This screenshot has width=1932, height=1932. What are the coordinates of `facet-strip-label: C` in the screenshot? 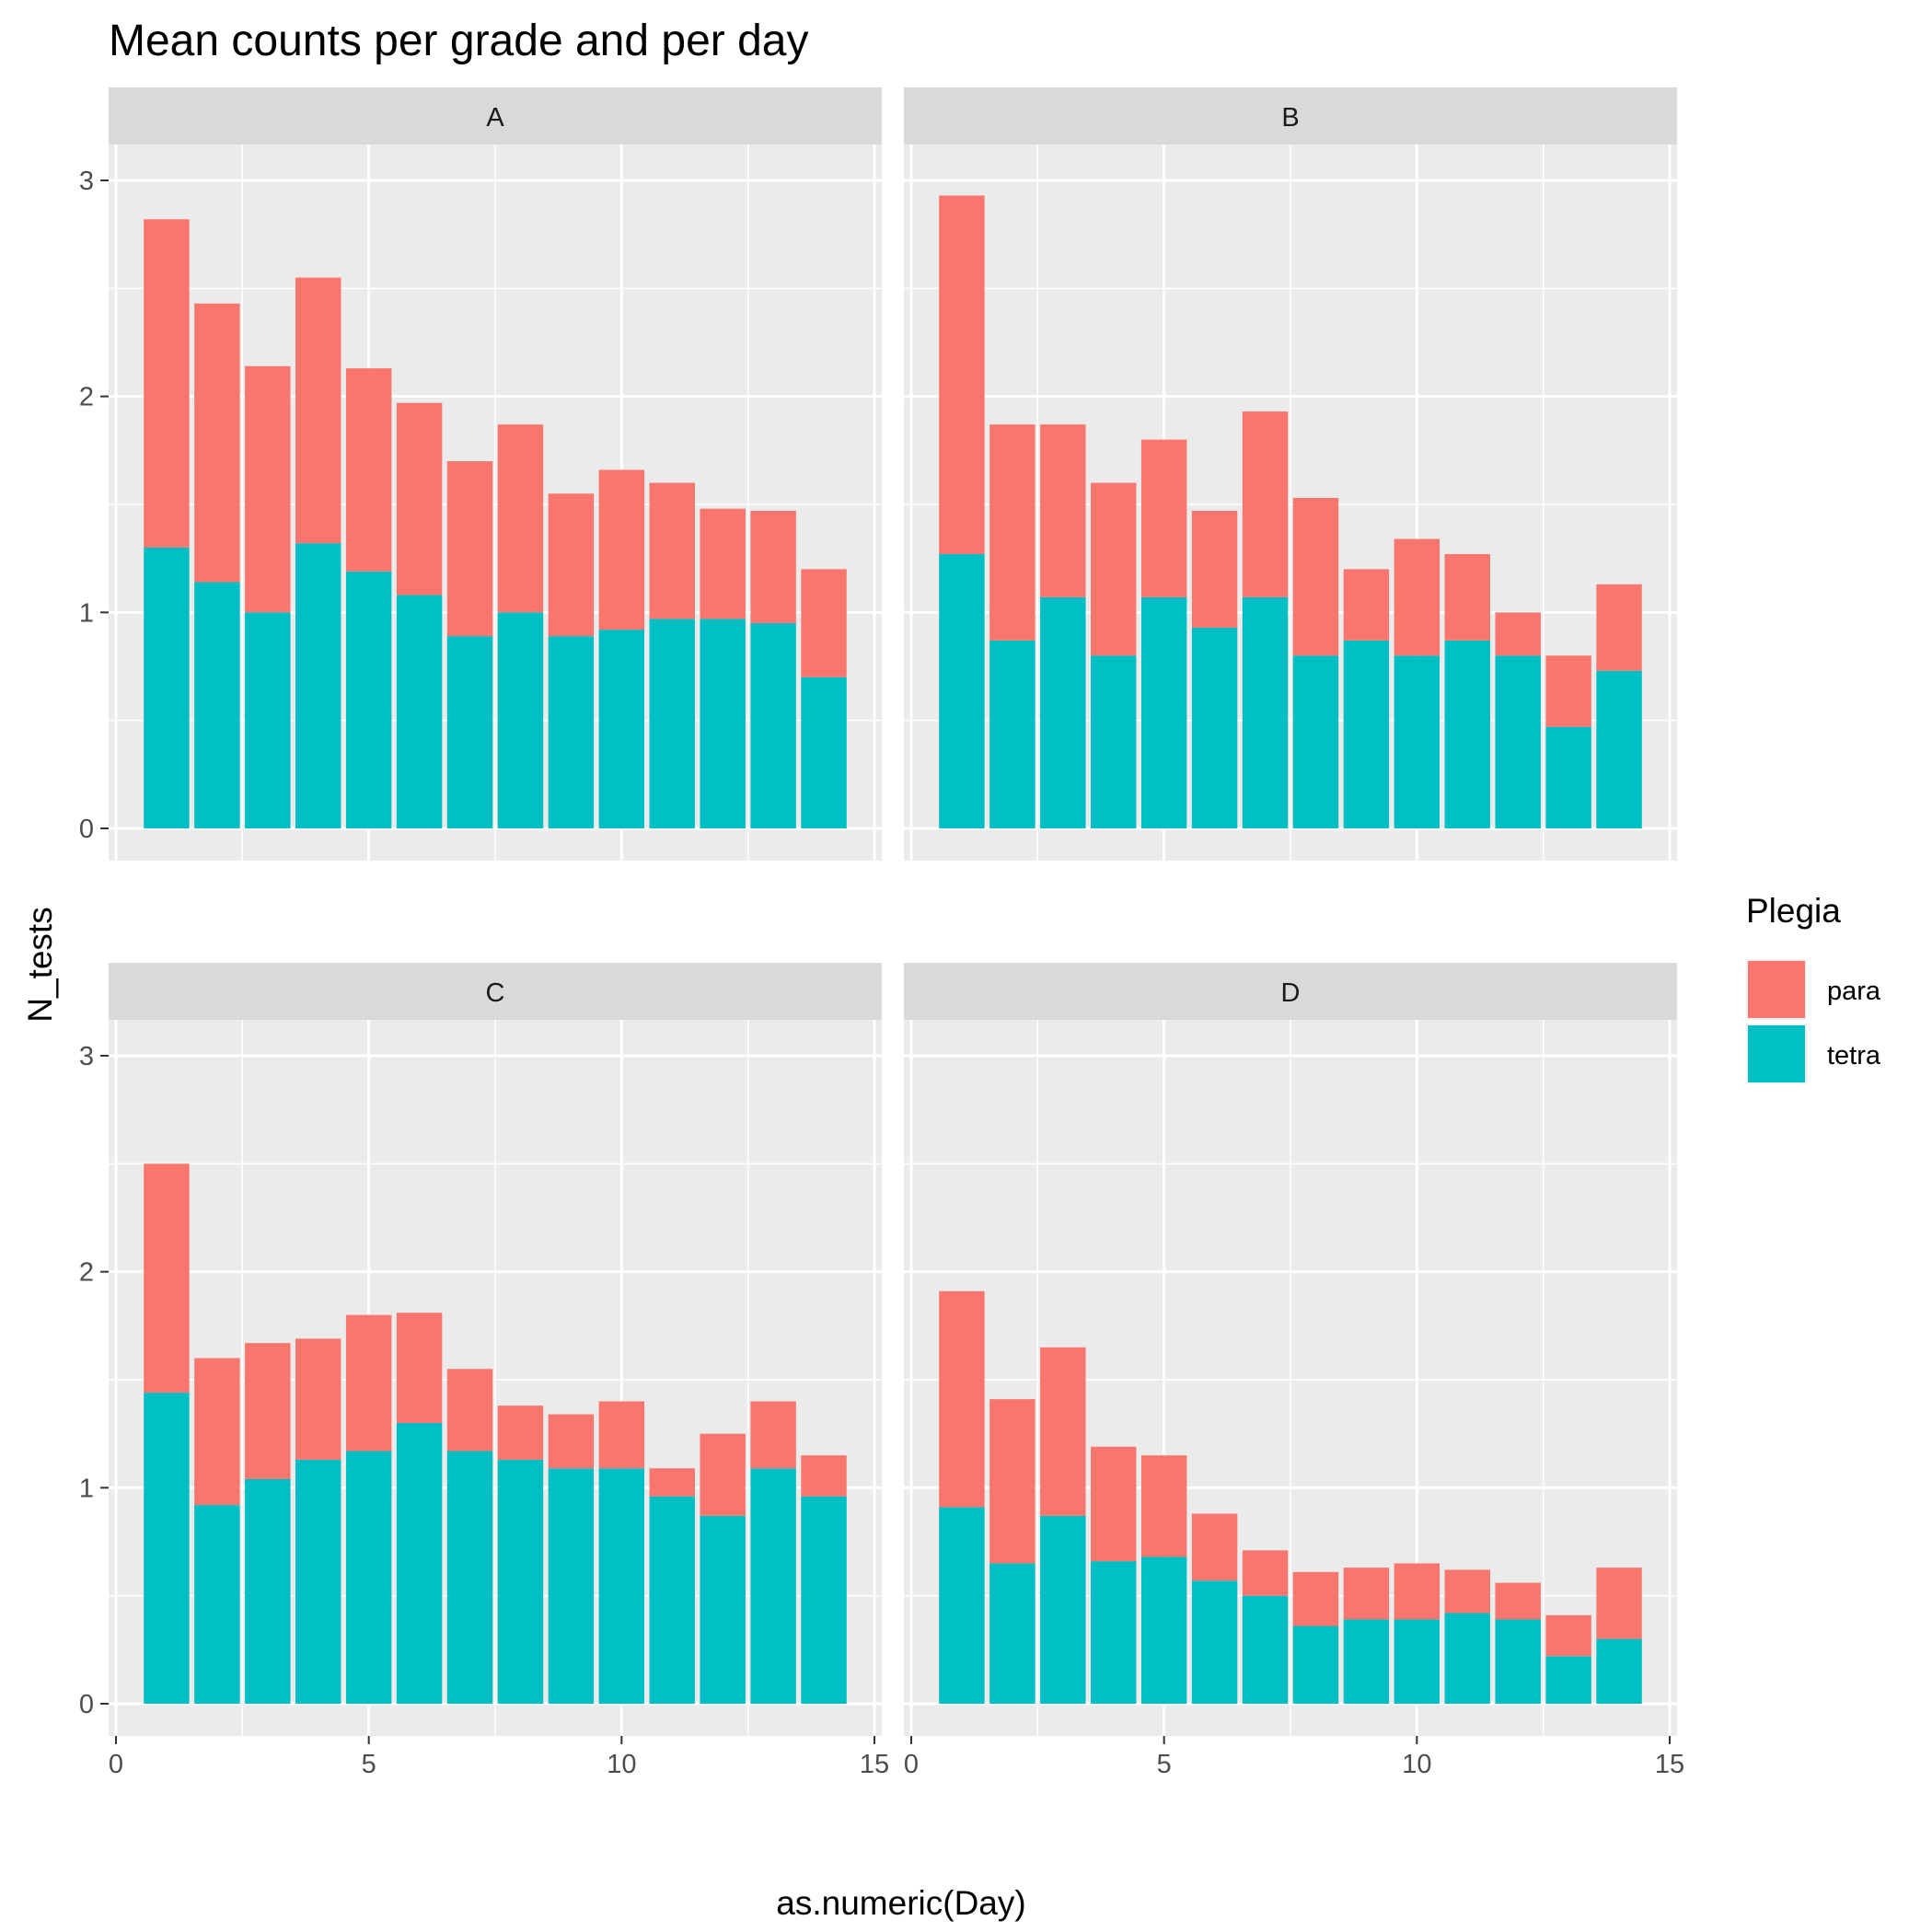 It's located at (496, 993).